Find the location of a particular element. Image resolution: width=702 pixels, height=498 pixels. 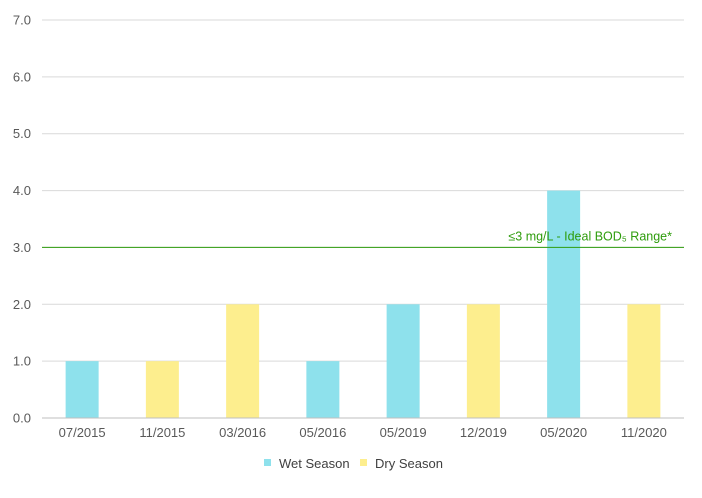

x-tick-label: 11/2015 is located at coordinates (162, 432).